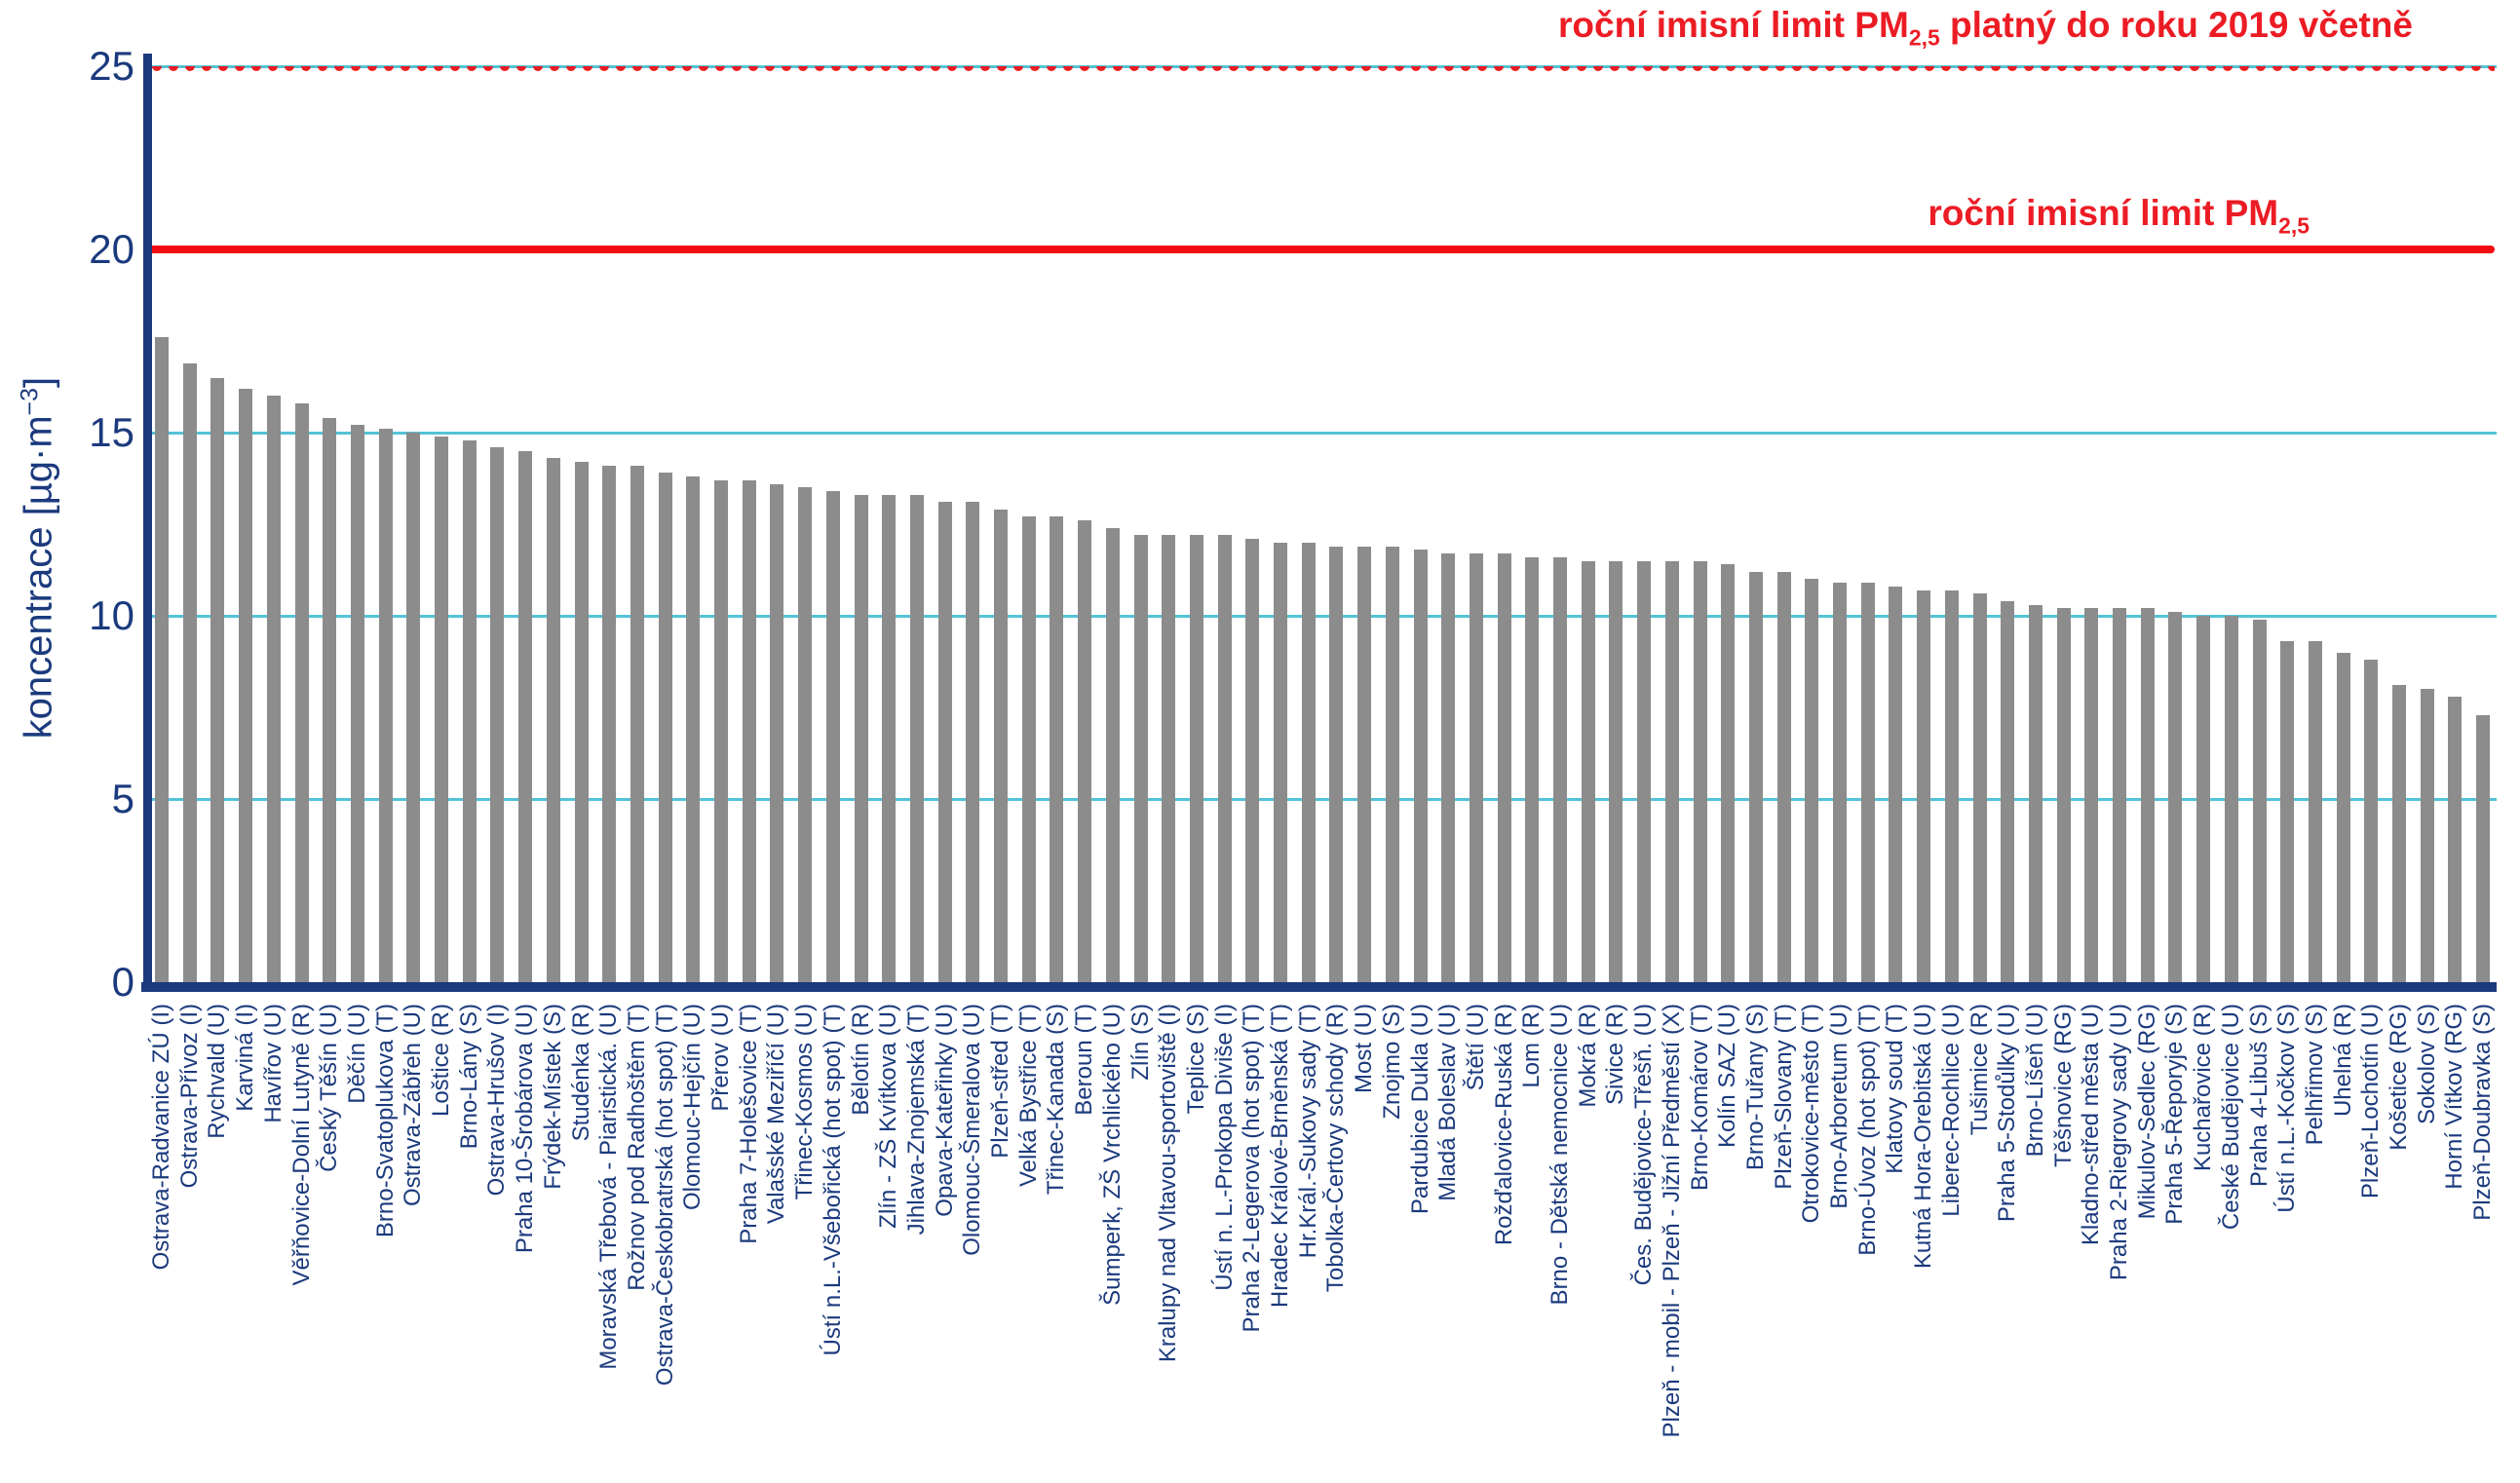 This screenshot has width=2520, height=1483. I want to click on x-axis-label: Kralupy nad Vltavou-sportoviště (I), so click(1168, 1183).